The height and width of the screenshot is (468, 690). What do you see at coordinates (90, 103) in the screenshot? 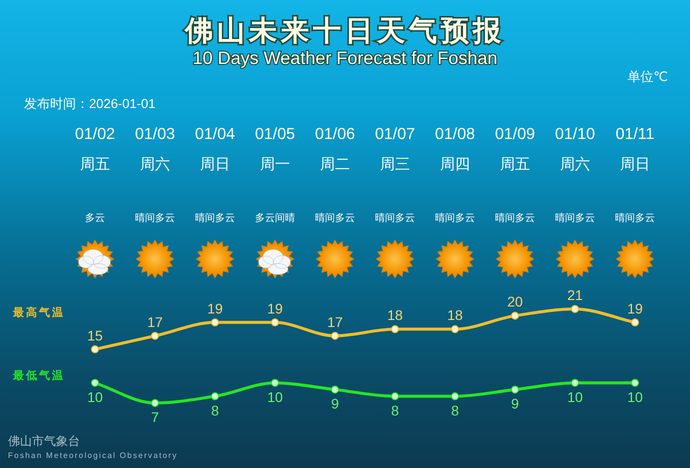
I see `annotation: 发布时间：2026-01-01` at bounding box center [90, 103].